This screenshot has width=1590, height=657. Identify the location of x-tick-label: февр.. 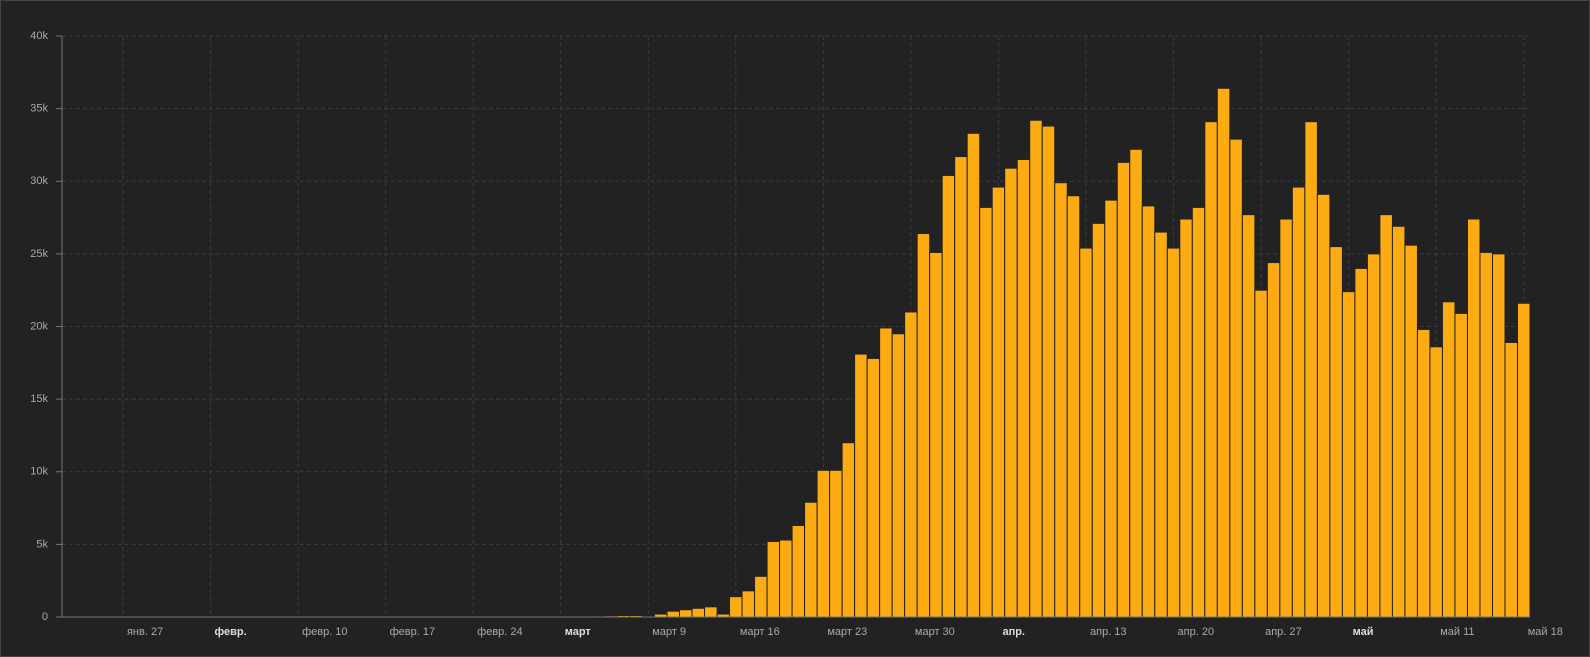
(231, 632).